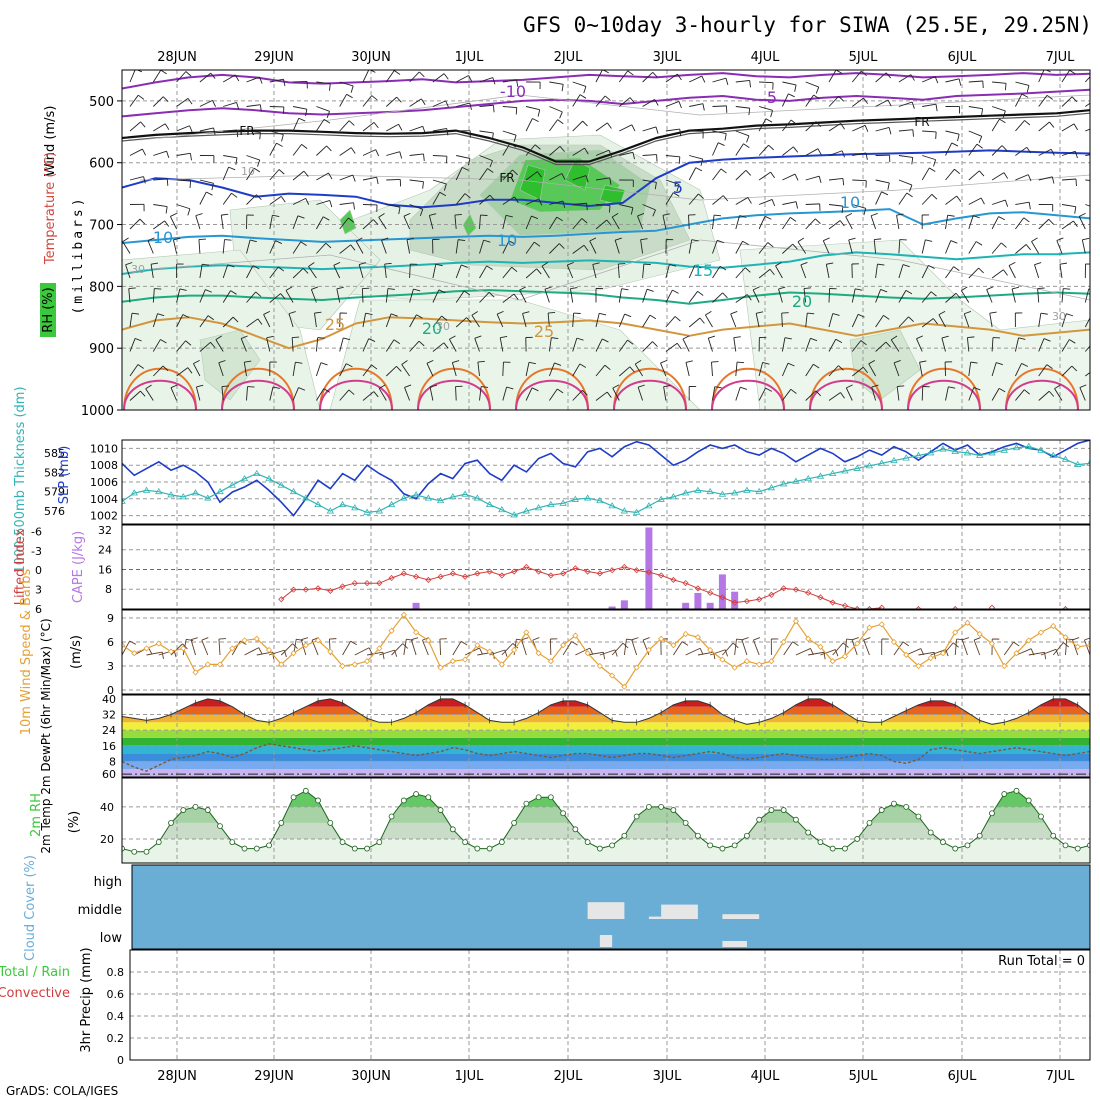 The image size is (1100, 1100). What do you see at coordinates (606, 710) in the screenshot?
I see `temp-band` at bounding box center [606, 710].